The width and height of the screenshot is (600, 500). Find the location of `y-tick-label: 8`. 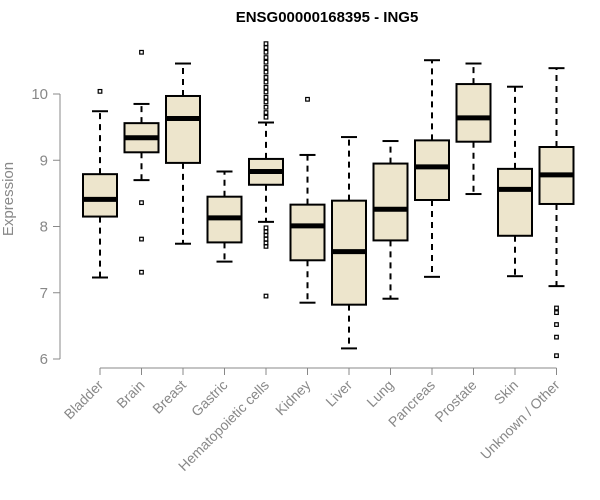

y-tick-label: 8 is located at coordinates (44, 227).